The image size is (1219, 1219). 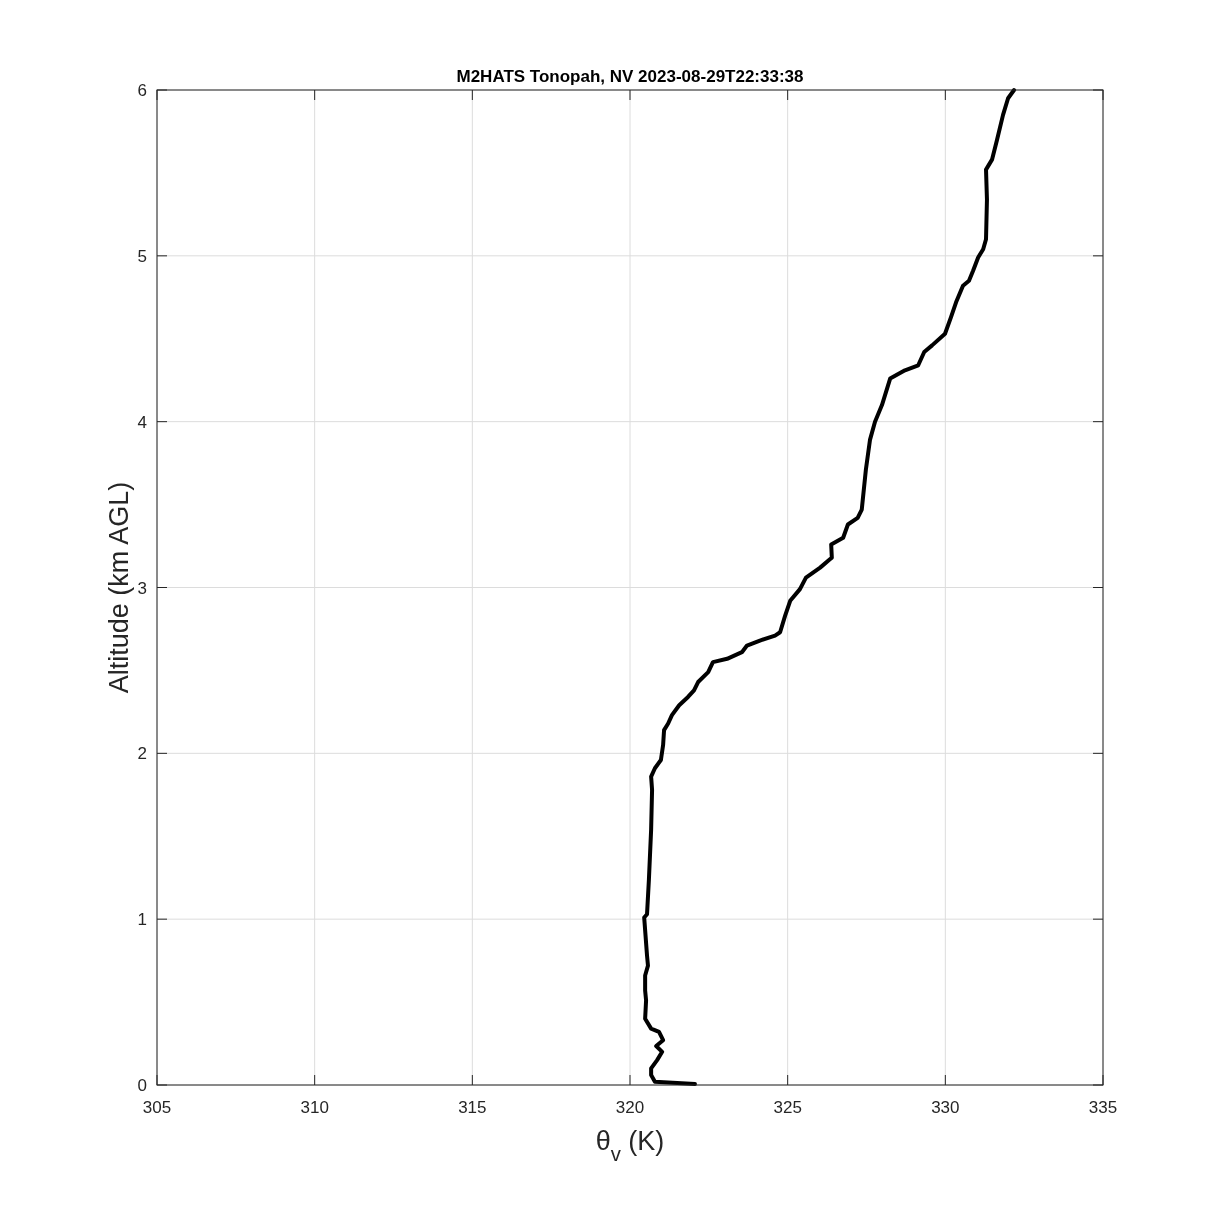 I want to click on x-tick-label: 330, so click(x=945, y=1107).